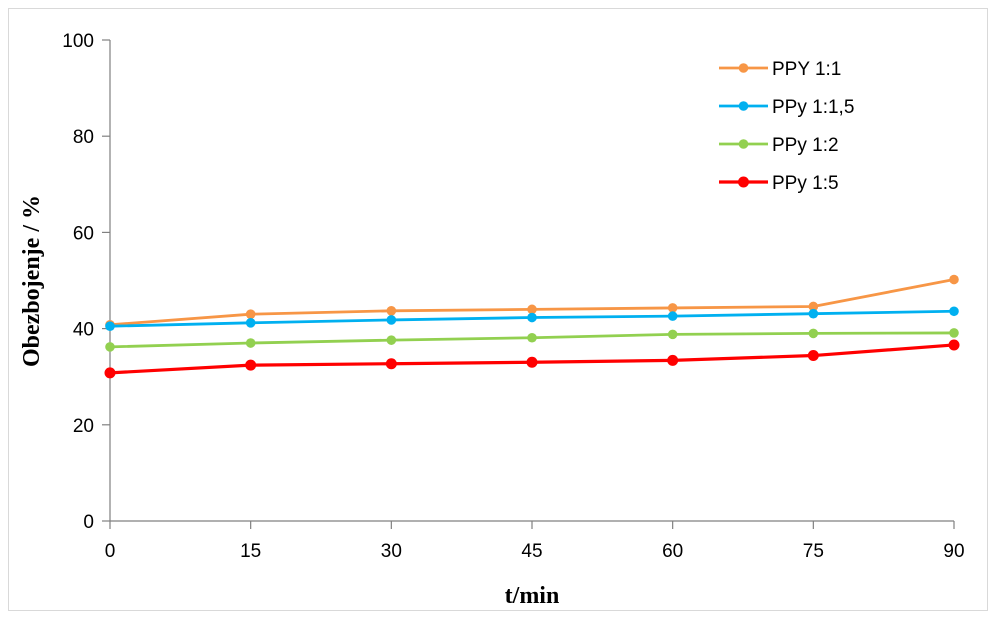  Describe the element at coordinates (88, 522) in the screenshot. I see `y-tick-label: 0` at that location.